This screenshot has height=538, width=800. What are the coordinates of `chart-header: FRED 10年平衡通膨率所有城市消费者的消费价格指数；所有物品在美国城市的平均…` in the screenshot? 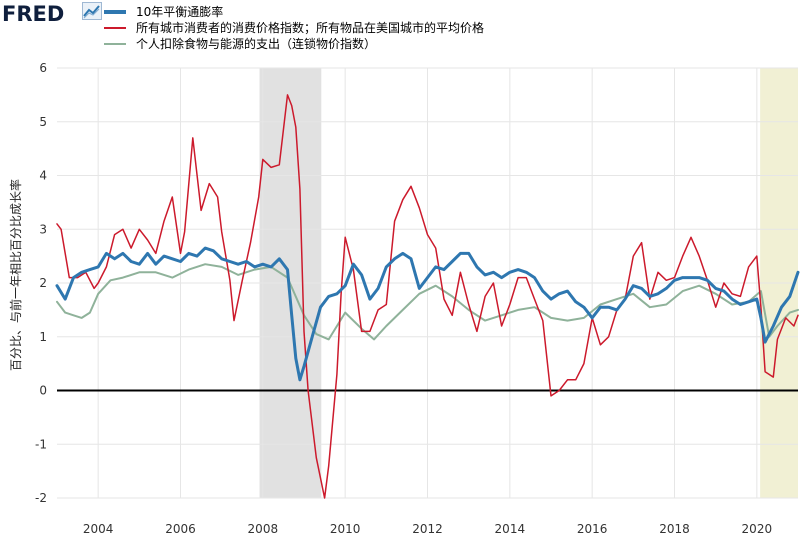 It's located at (400, 31).